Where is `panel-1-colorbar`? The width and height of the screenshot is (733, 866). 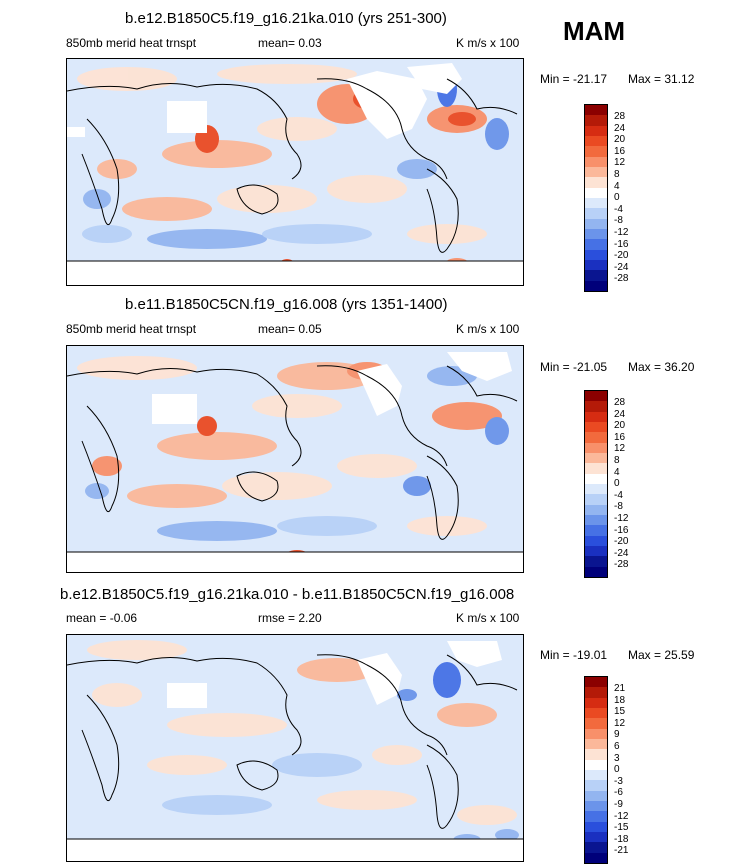 panel-1-colorbar is located at coordinates (596, 198).